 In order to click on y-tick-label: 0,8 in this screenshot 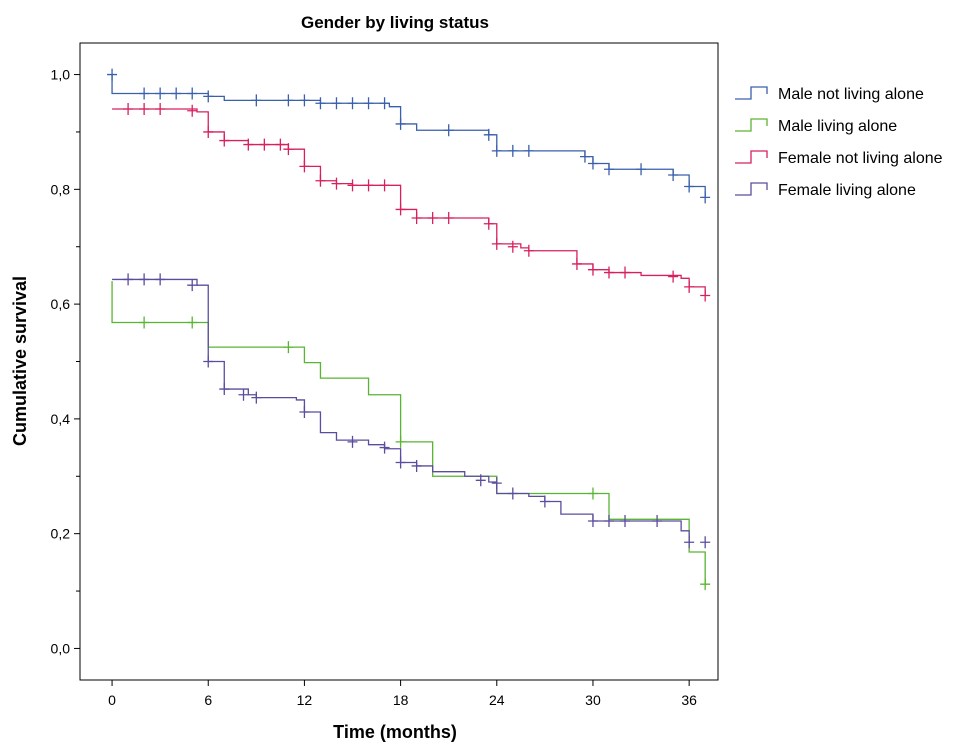, I will do `click(61, 189)`.